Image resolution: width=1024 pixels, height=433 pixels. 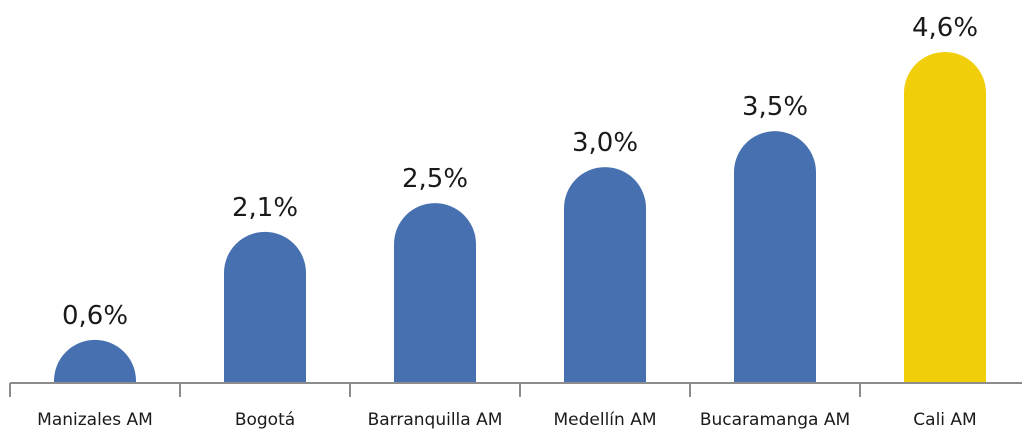 What do you see at coordinates (604, 420) in the screenshot?
I see `category-label-4: Medellín AM` at bounding box center [604, 420].